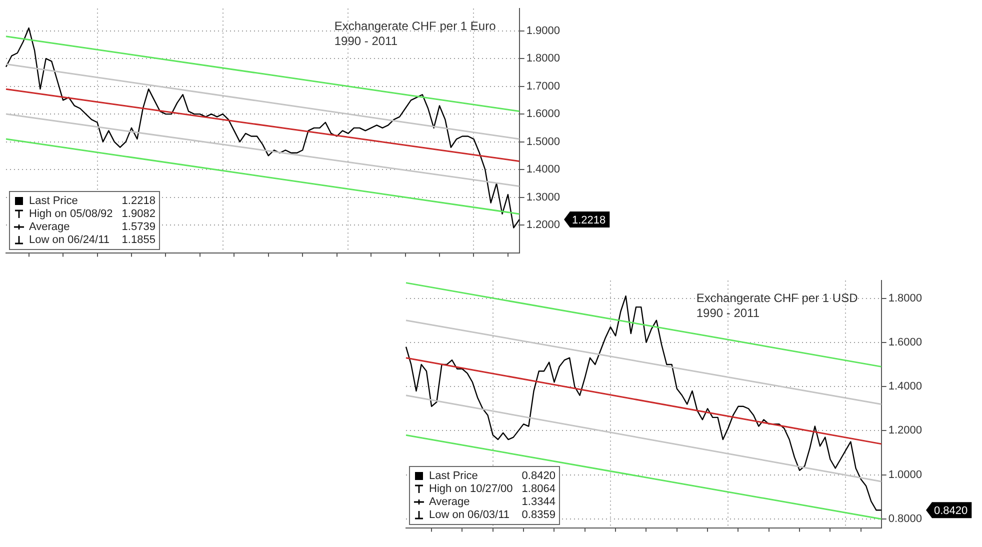  I want to click on annotation: 0.8359, so click(538, 514).